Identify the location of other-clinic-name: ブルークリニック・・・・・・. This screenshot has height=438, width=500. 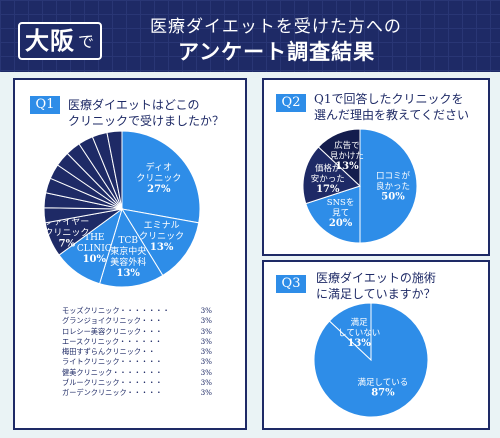
(112, 383).